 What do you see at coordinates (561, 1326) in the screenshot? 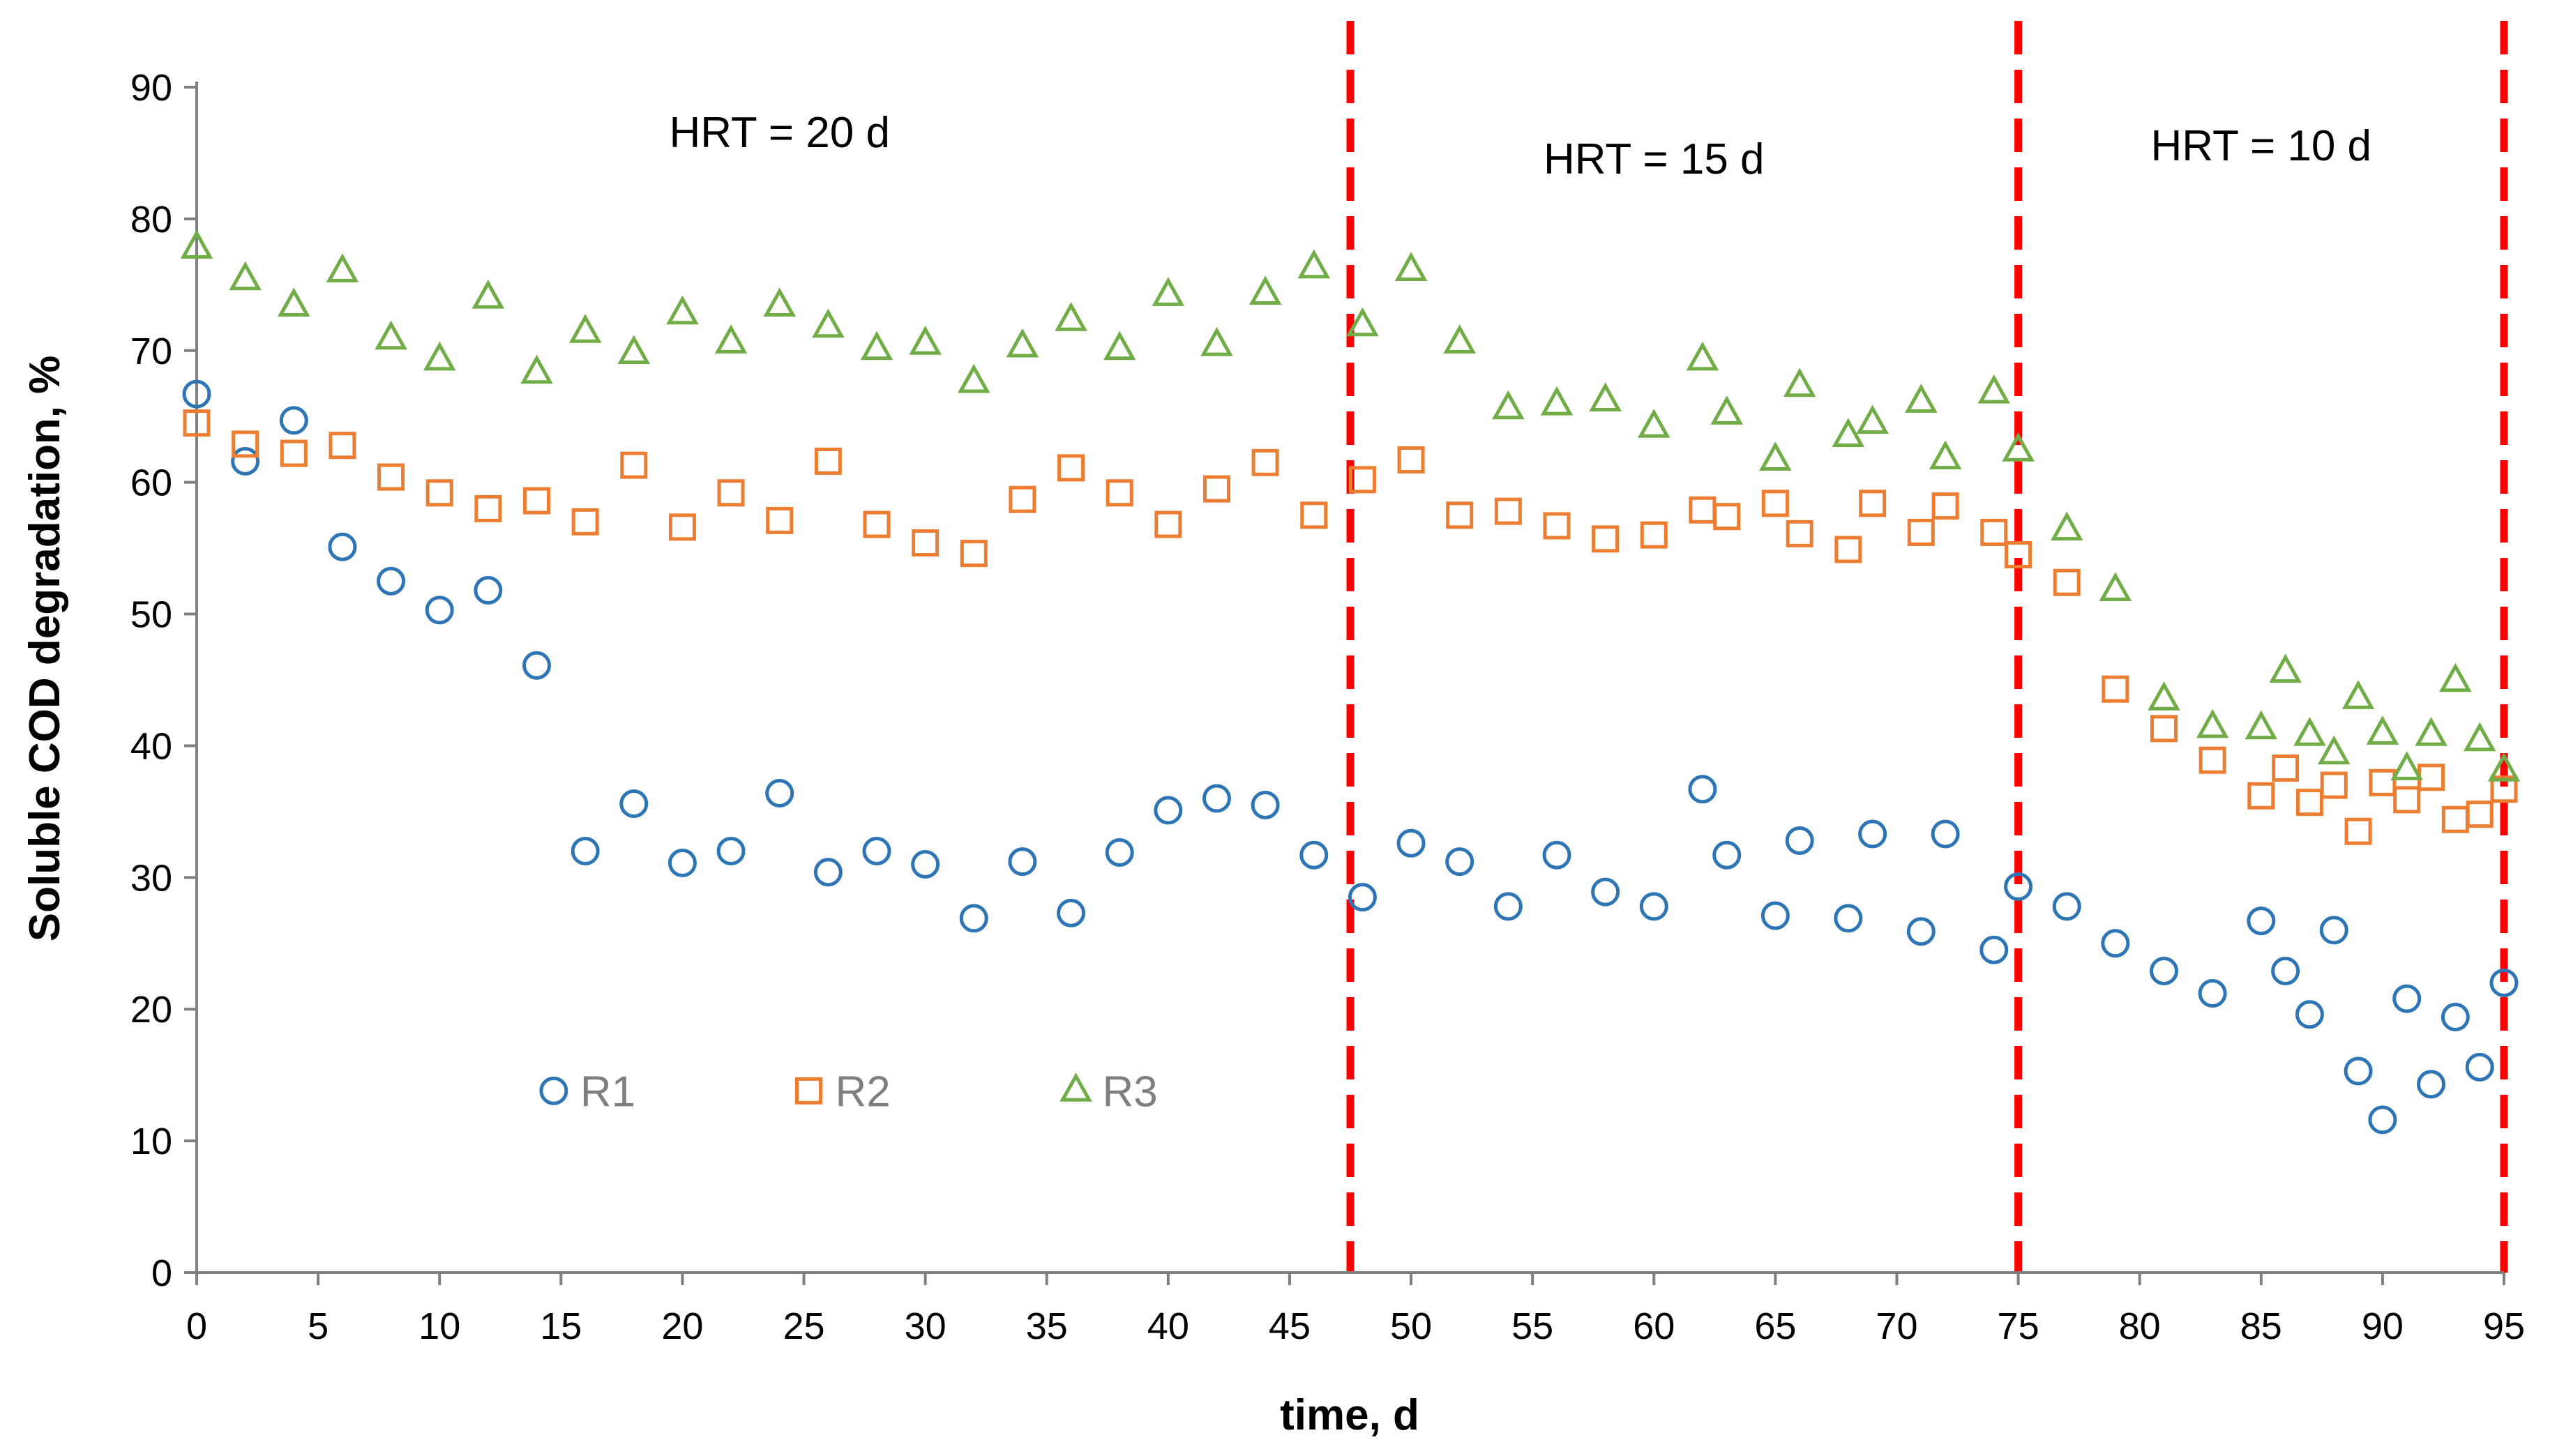
I see `x-tick-label: 15` at bounding box center [561, 1326].